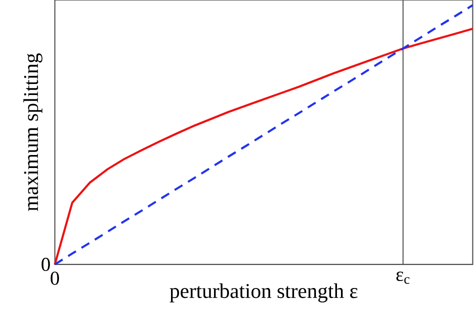  Describe the element at coordinates (403, 278) in the screenshot. I see `x-tick-label: ε$_{c}$` at that location.